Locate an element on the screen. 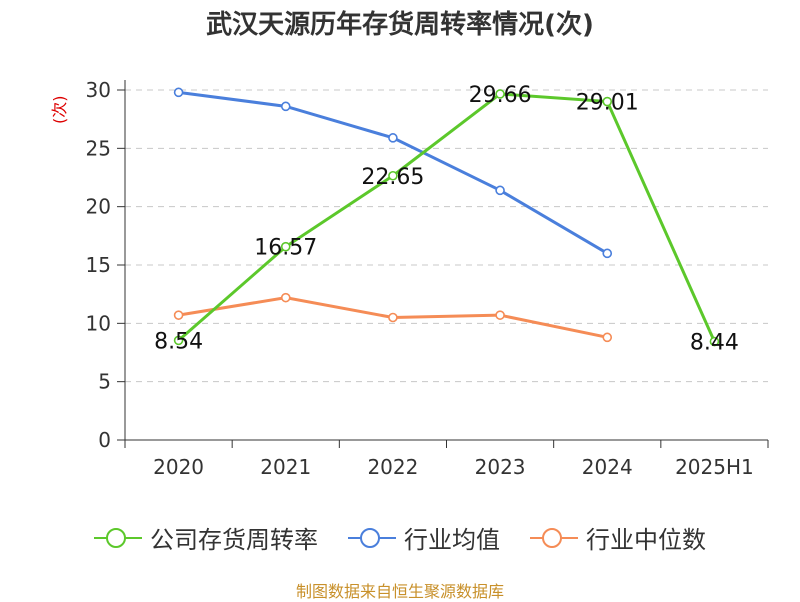 Image resolution: width=800 pixels, height=602 pixels. legend-label-company: 公司存货周转率 is located at coordinates (234, 540).